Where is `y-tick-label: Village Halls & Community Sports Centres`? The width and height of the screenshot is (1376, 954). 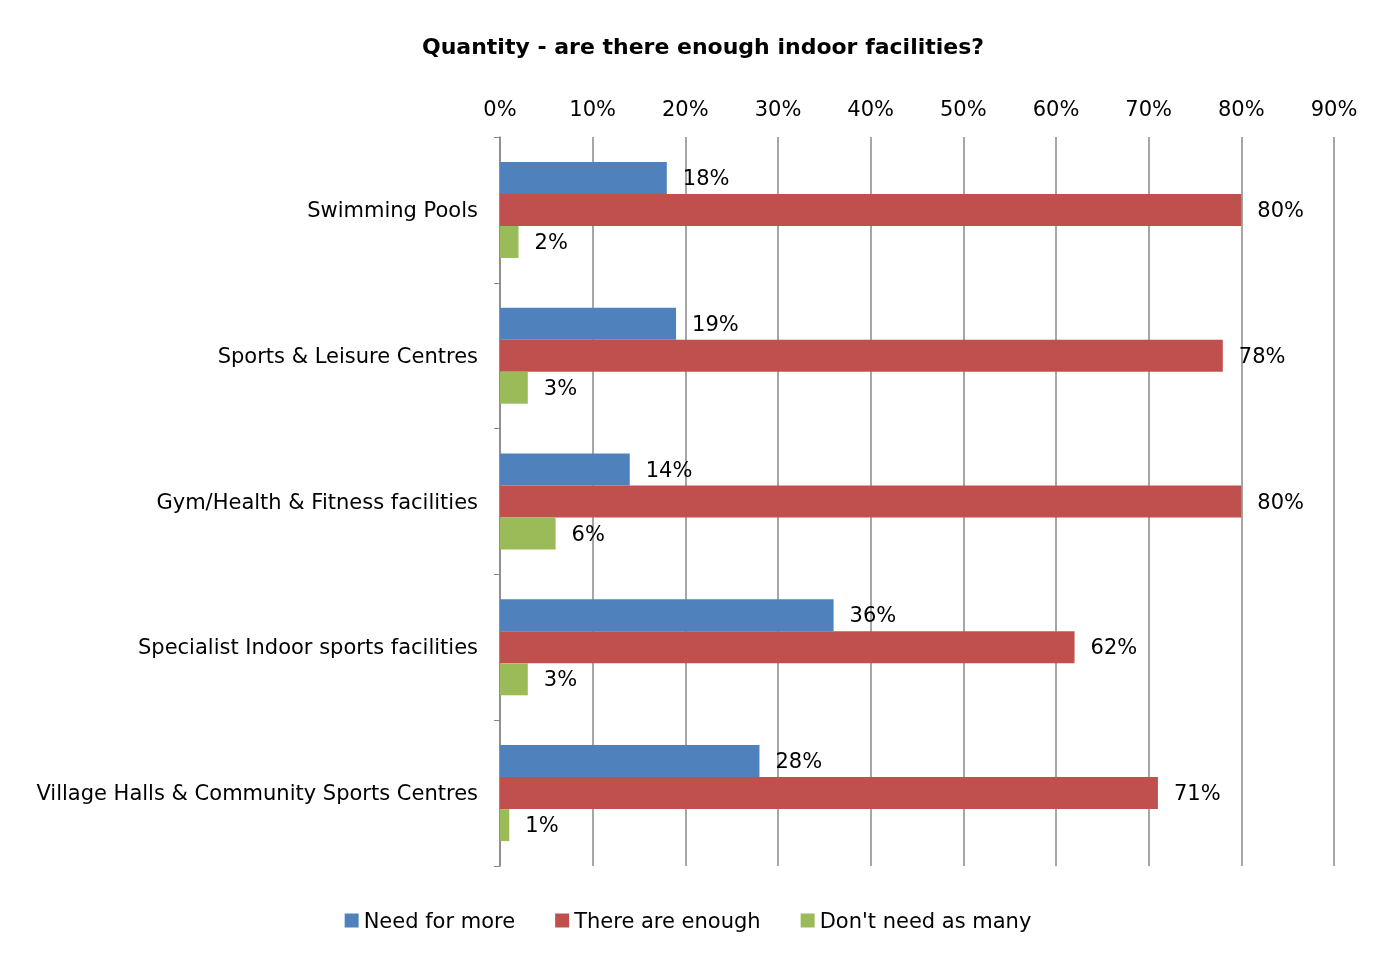
y-tick-label: Village Halls & Community Sports Centres is located at coordinates (257, 793).